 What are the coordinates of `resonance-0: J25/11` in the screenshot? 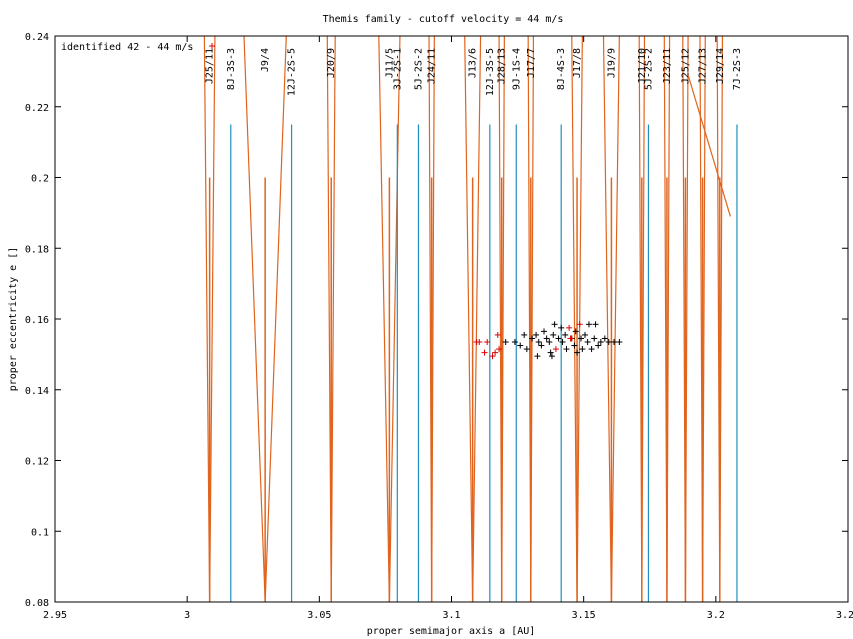 It's located at (209, 319).